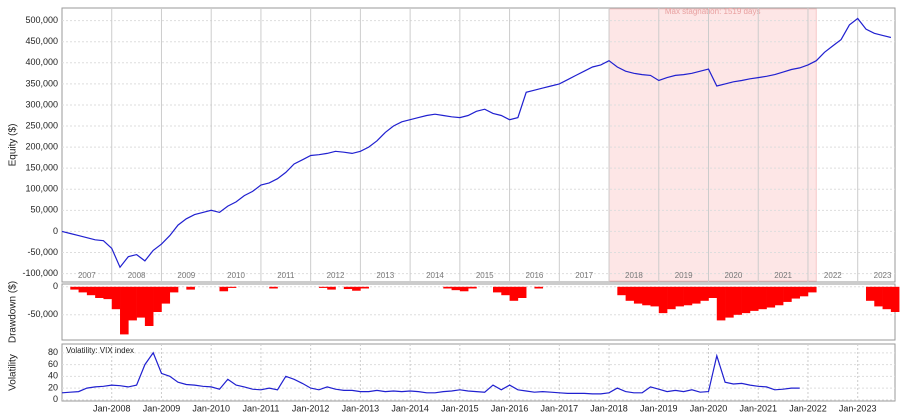 Image resolution: width=900 pixels, height=416 pixels. What do you see at coordinates (41, 146) in the screenshot?
I see `y-tick-label: 200,000` at bounding box center [41, 146].